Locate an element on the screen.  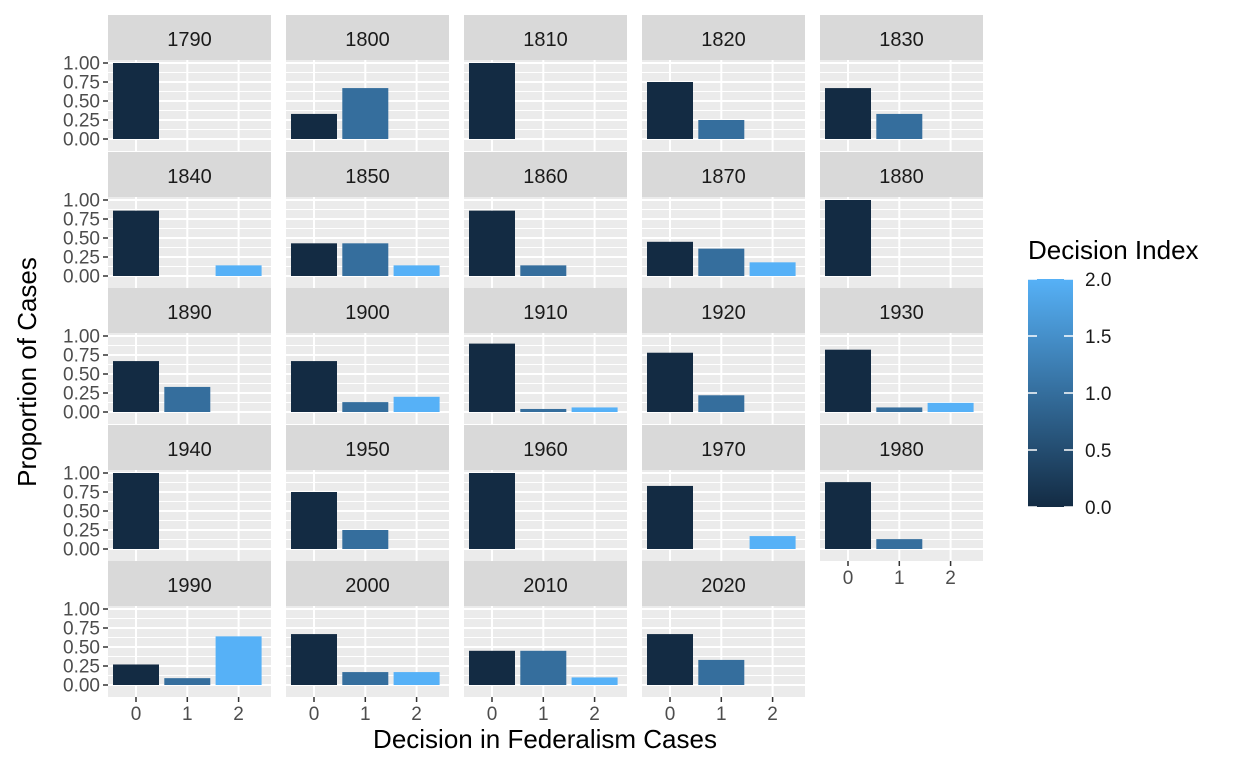
facet-panel-1810: 1810 is located at coordinates (545, 83).